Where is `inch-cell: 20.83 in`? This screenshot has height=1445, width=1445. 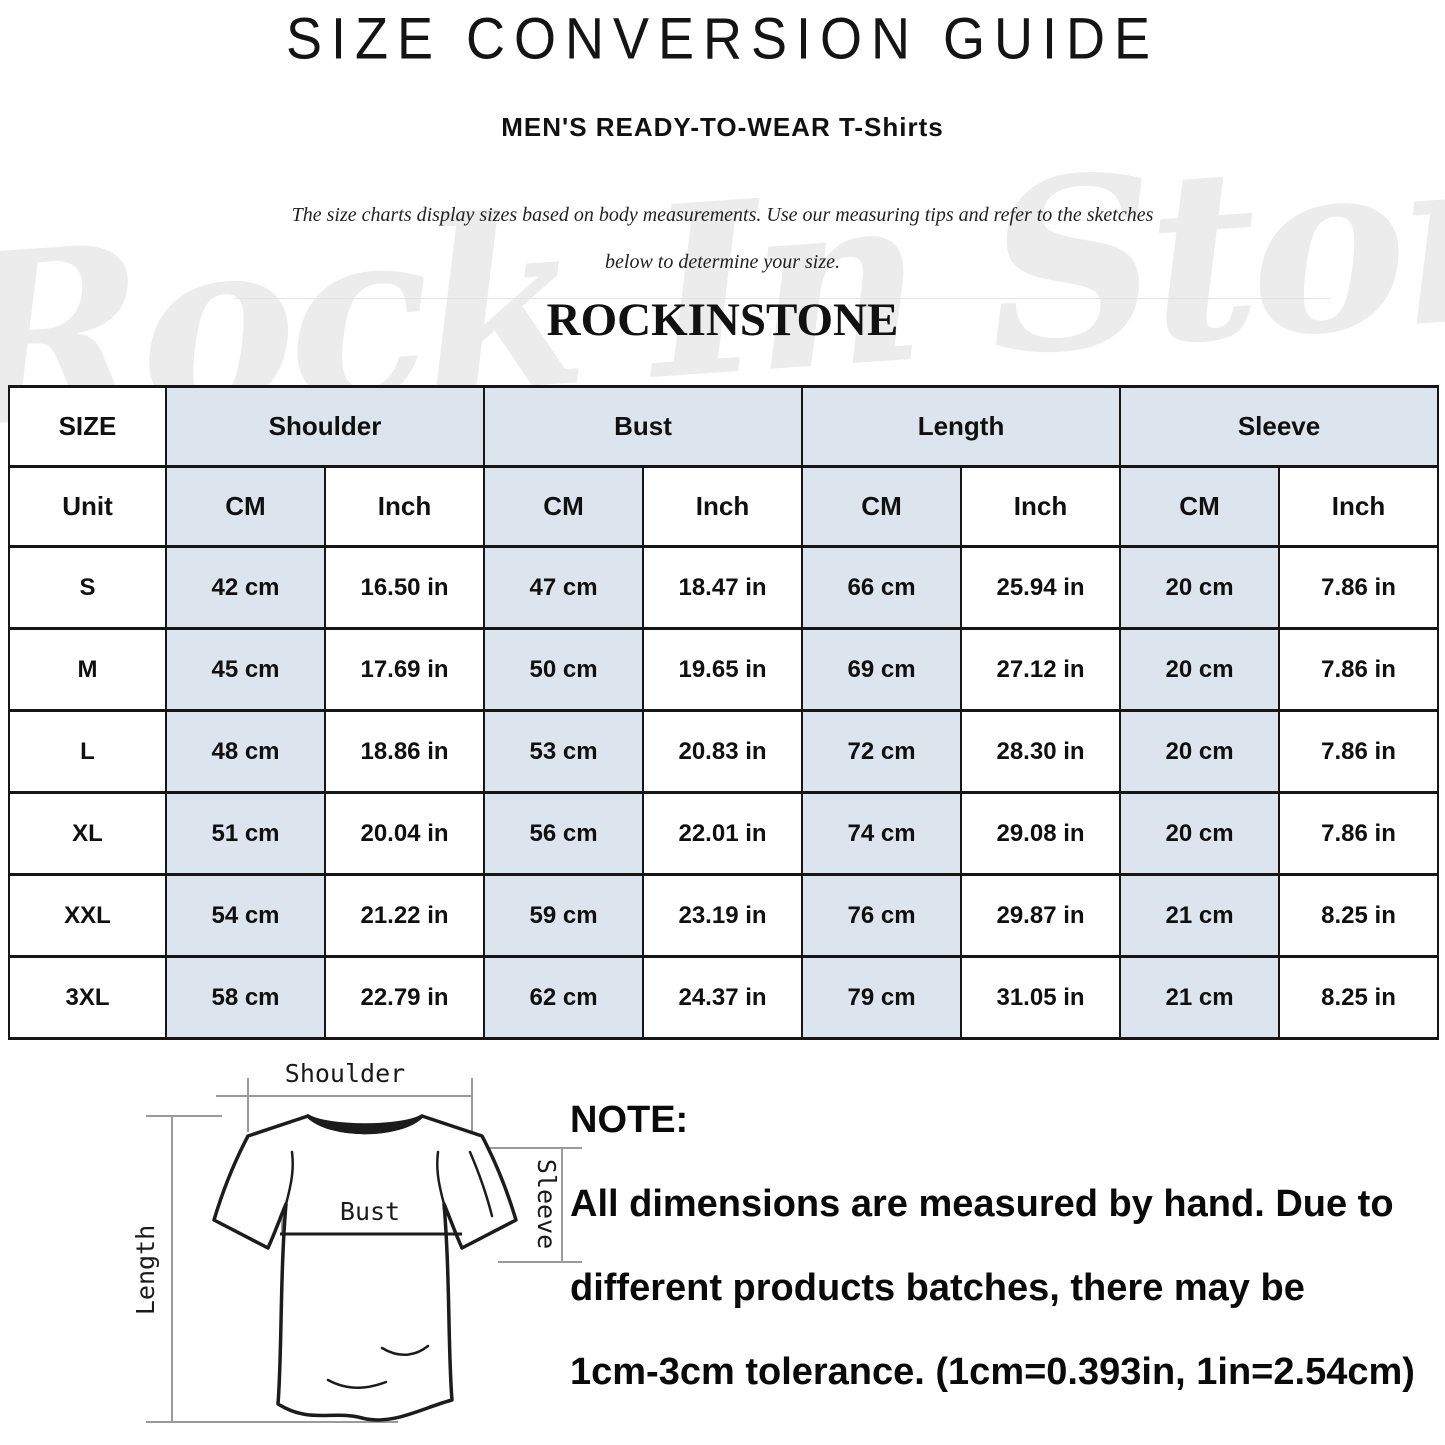 inch-cell: 20.83 in is located at coordinates (723, 751).